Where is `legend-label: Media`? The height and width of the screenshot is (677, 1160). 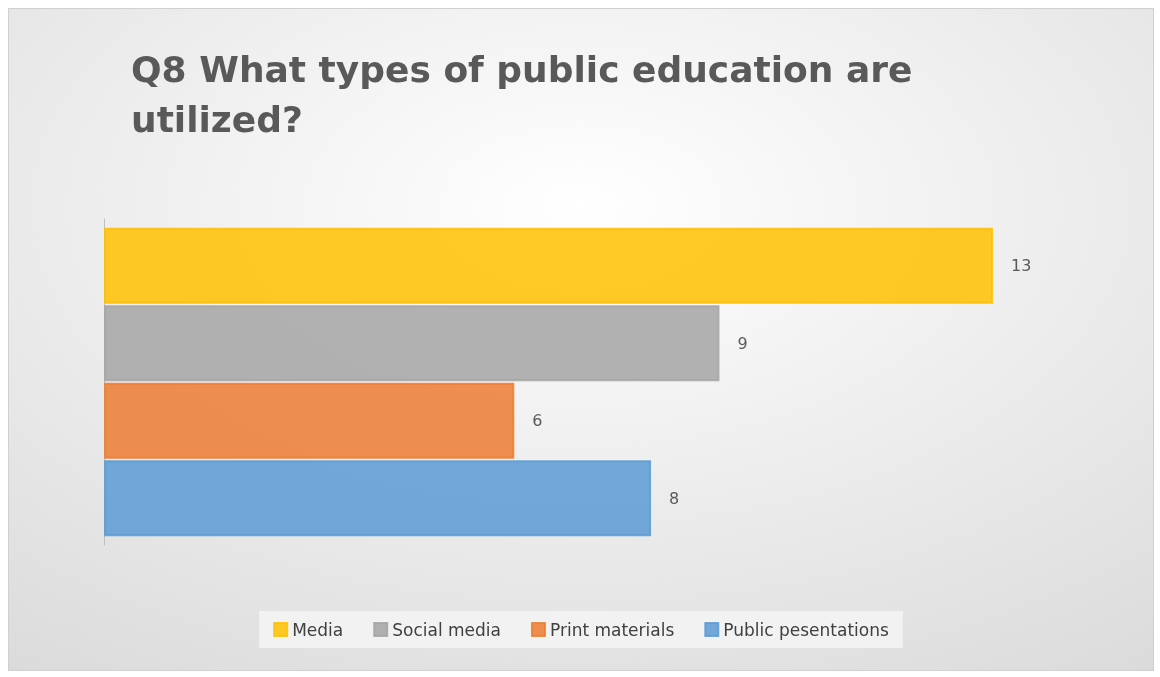
legend-label: Media is located at coordinates (318, 629).